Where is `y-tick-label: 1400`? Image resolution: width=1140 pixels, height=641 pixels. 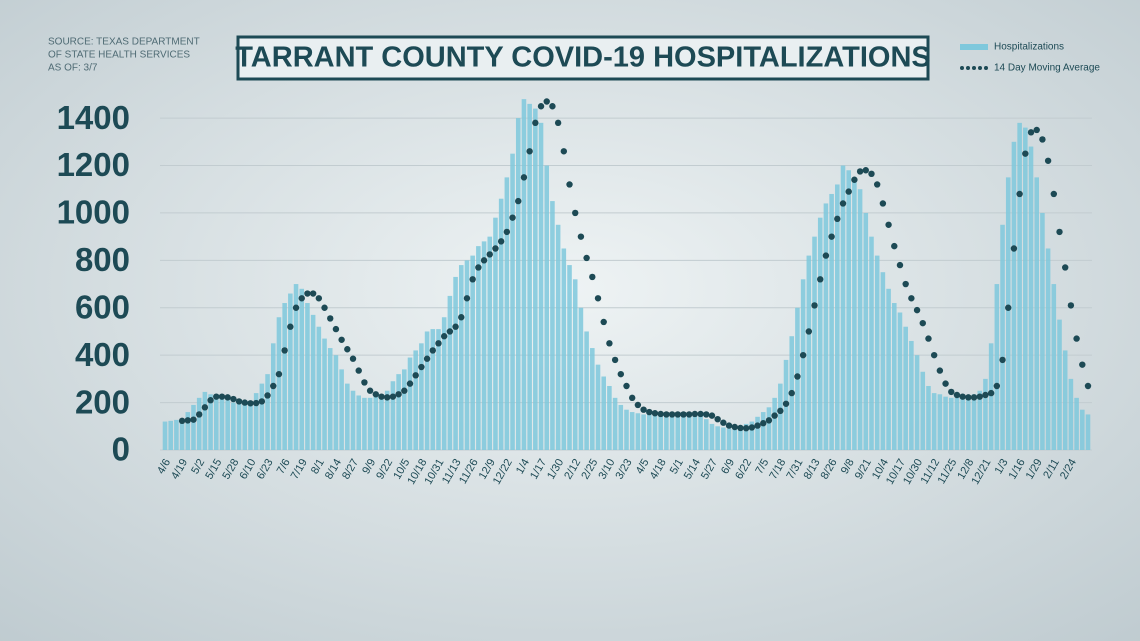 y-tick-label: 1400 is located at coordinates (93, 117).